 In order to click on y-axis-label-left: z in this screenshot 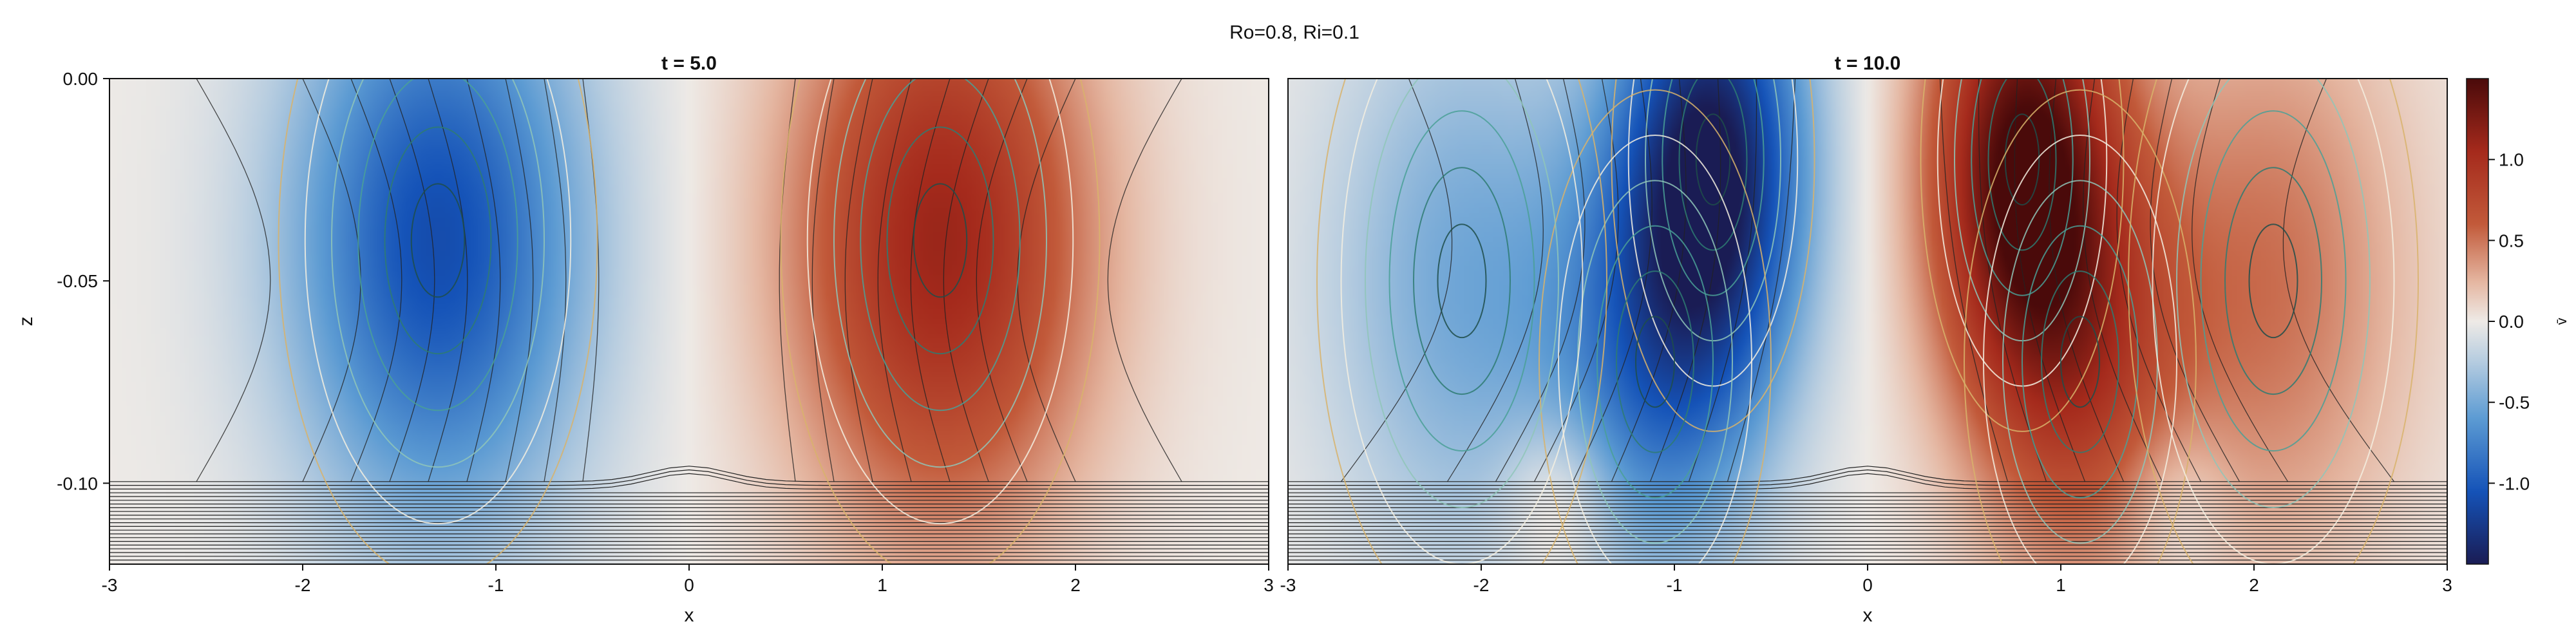, I will do `click(26, 322)`.